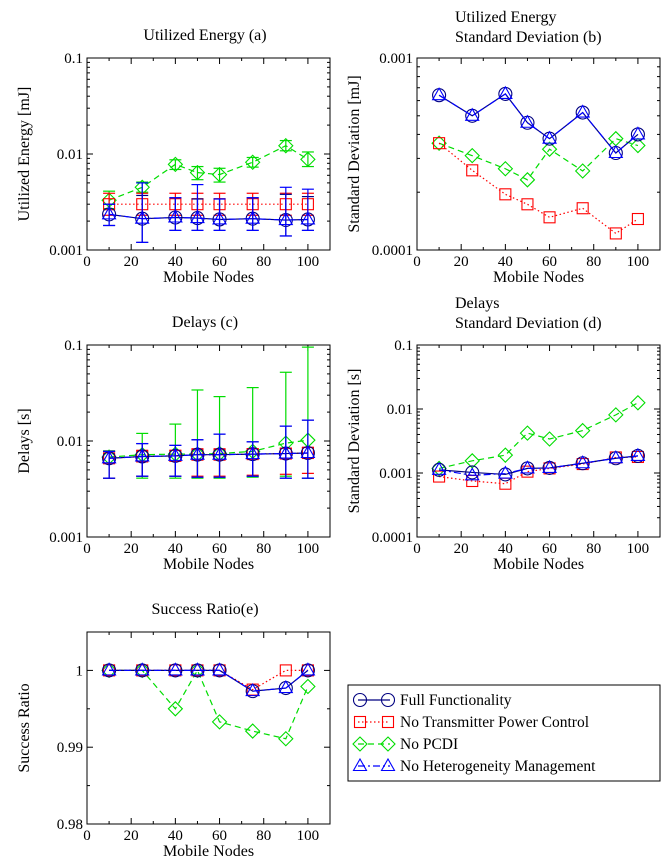 This screenshot has width=665, height=865. What do you see at coordinates (505, 549) in the screenshot?
I see `x-tick-label: 40` at bounding box center [505, 549].